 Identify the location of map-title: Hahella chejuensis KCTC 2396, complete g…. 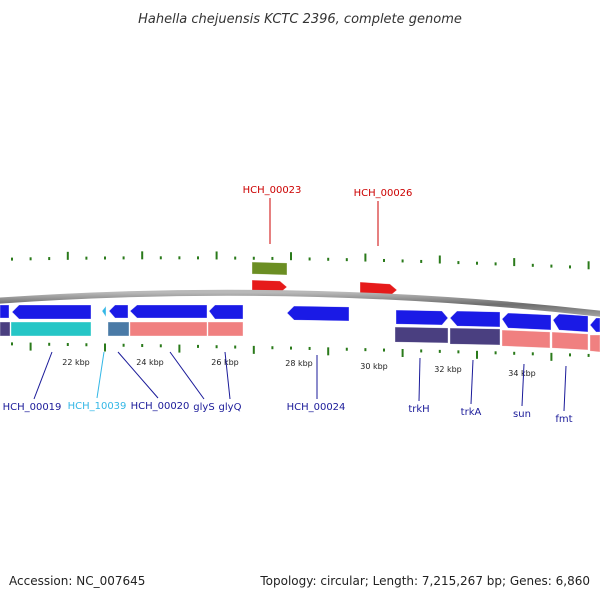
(300, 19).